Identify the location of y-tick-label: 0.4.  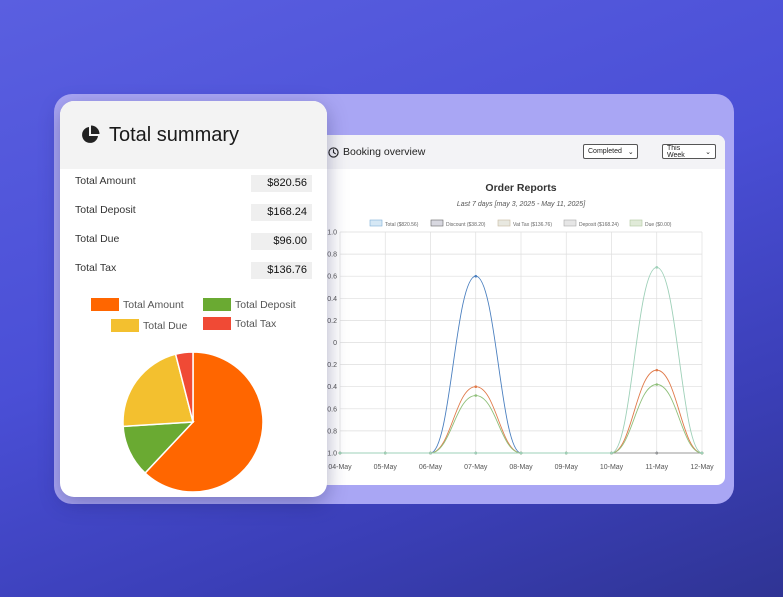
(332, 299).